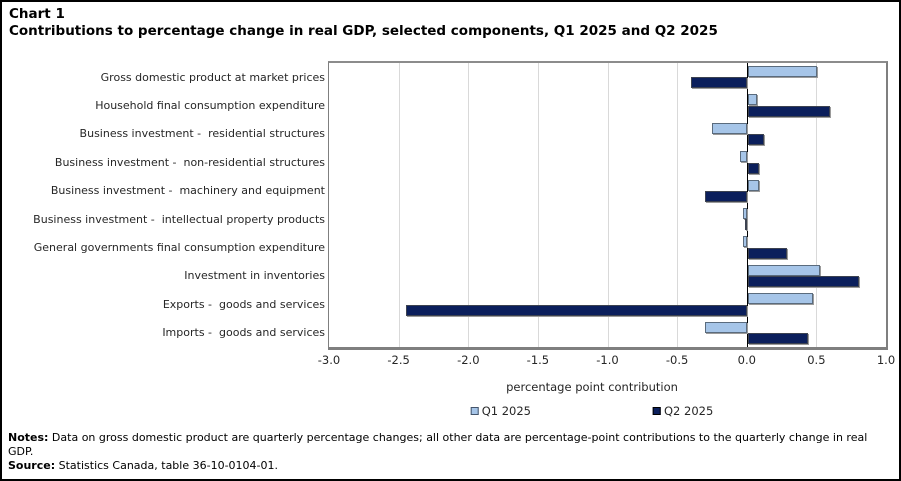  What do you see at coordinates (254, 276) in the screenshot?
I see `category-label-investment-in-inventories: Investment in inventories` at bounding box center [254, 276].